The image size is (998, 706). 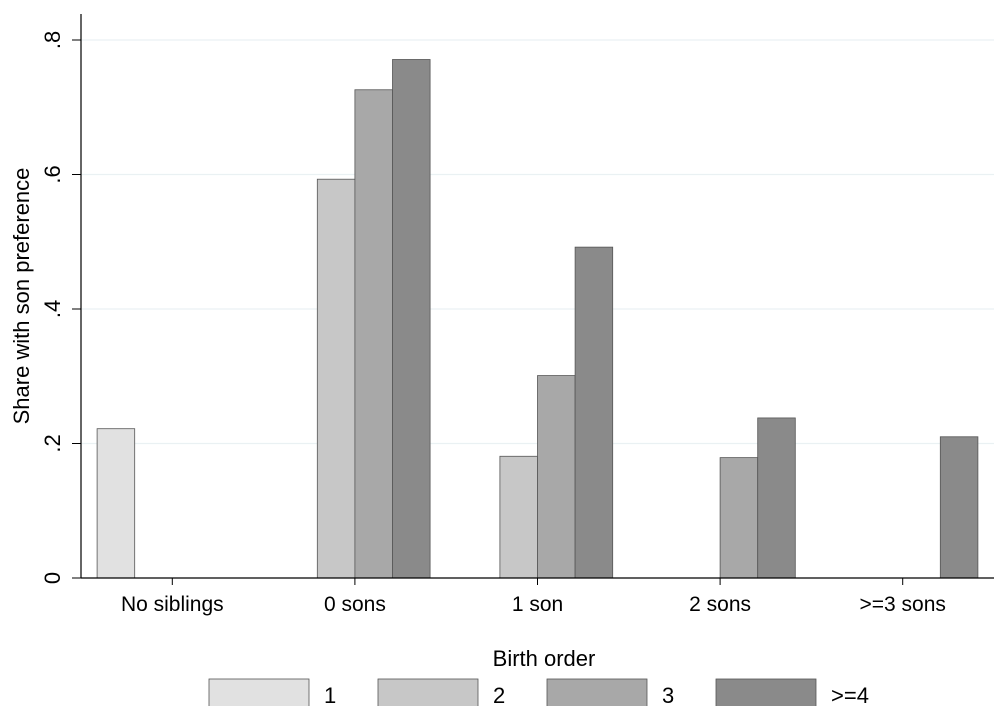 I want to click on y-ticks: 0 .2 .4 .6 .8, so click(x=60, y=307).